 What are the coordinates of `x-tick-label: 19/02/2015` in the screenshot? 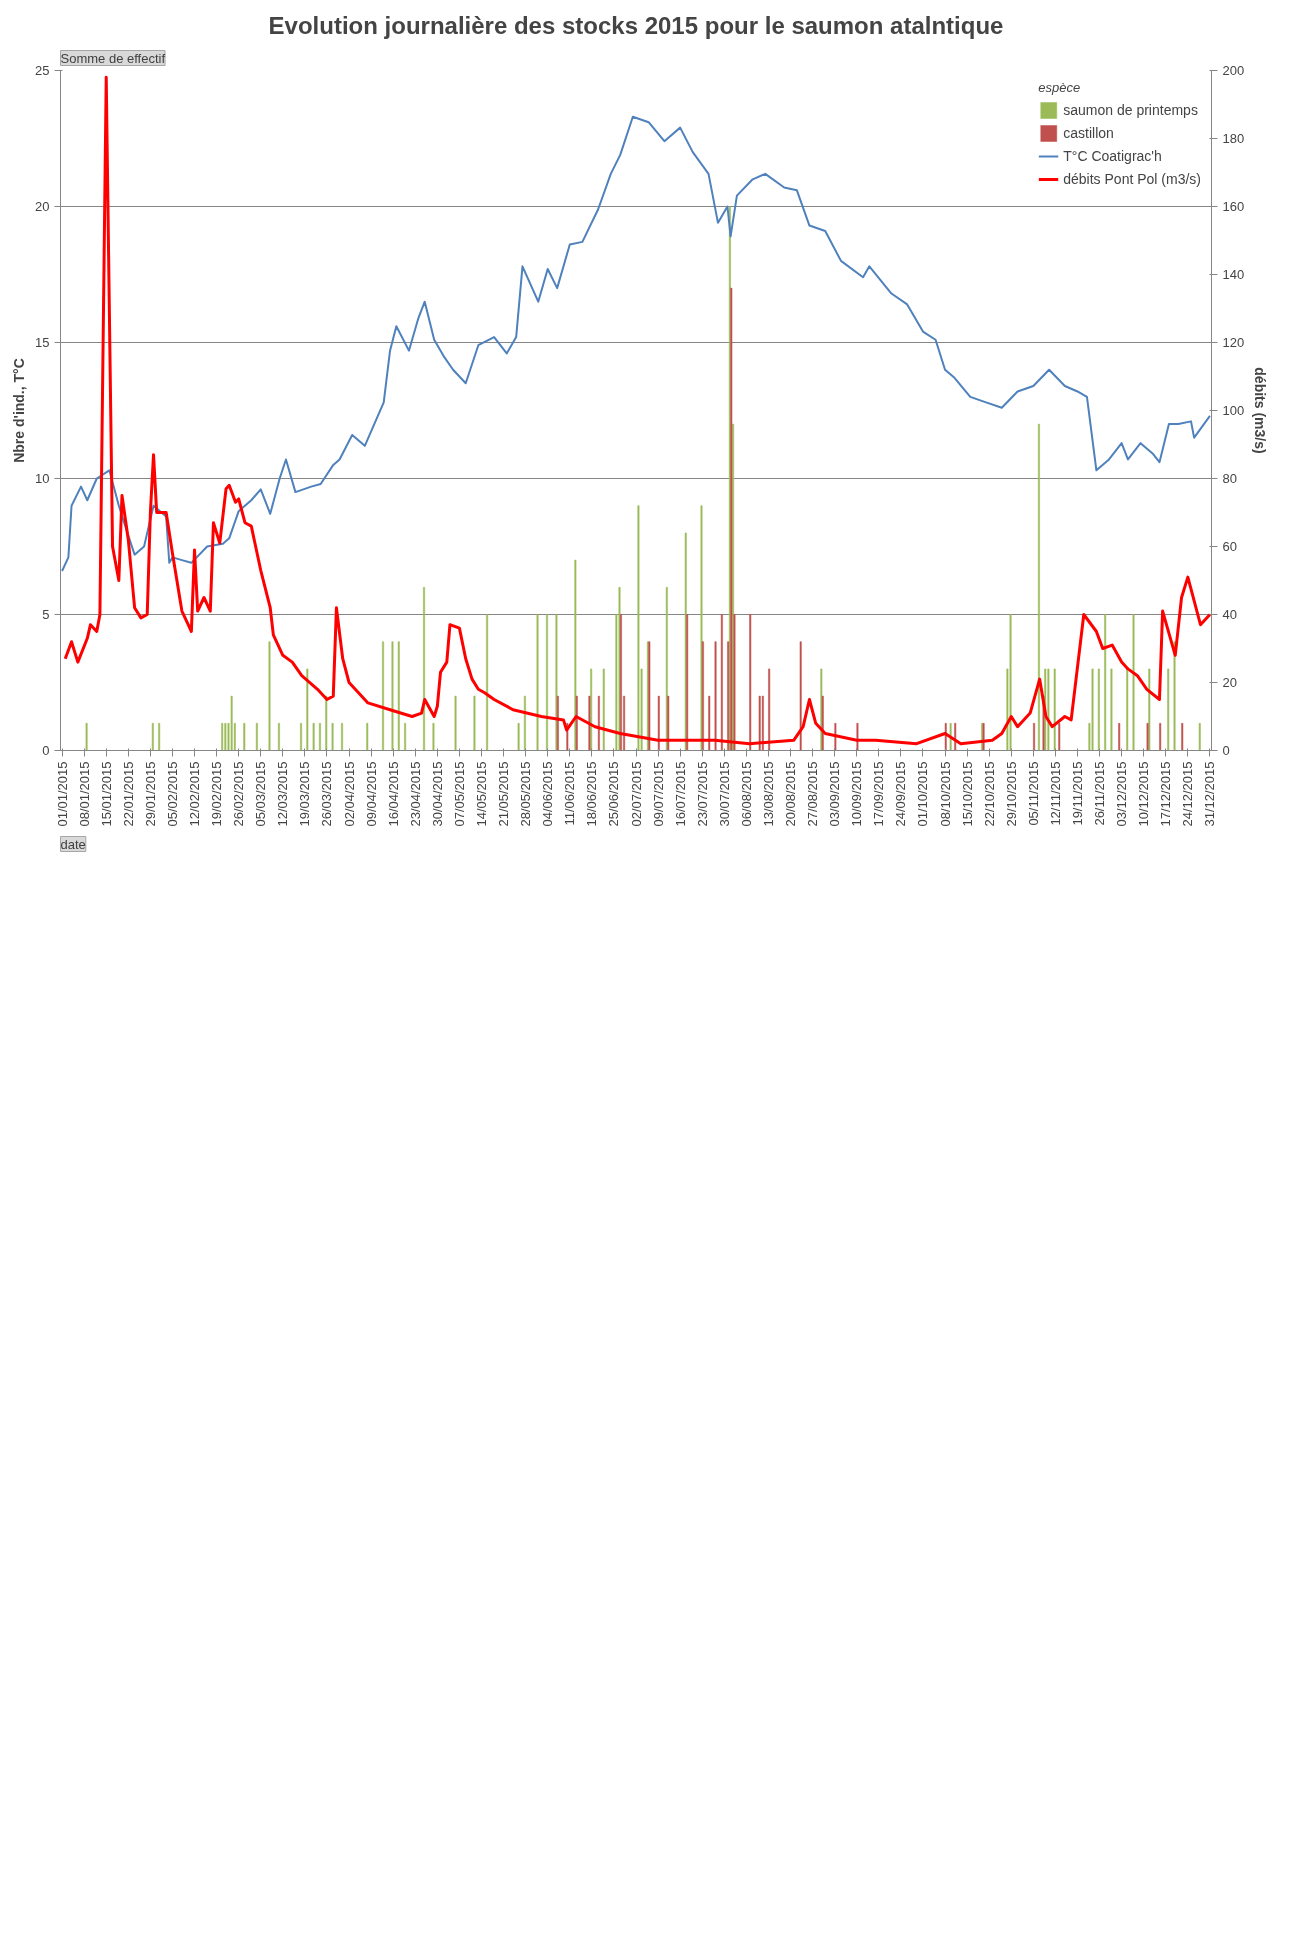 It's located at (217, 794).